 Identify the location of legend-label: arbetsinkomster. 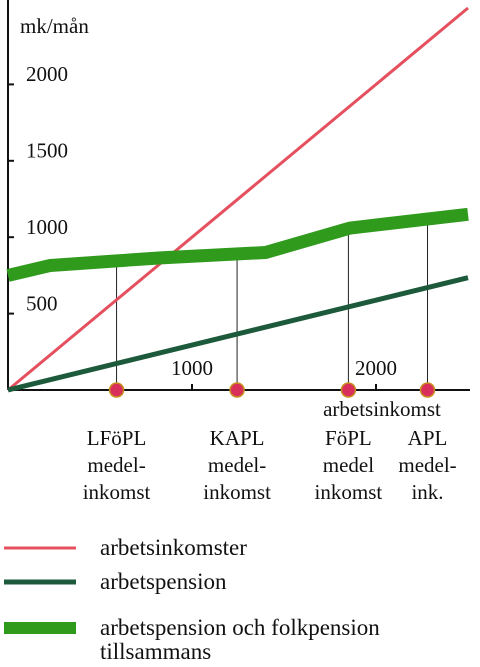
(173, 547).